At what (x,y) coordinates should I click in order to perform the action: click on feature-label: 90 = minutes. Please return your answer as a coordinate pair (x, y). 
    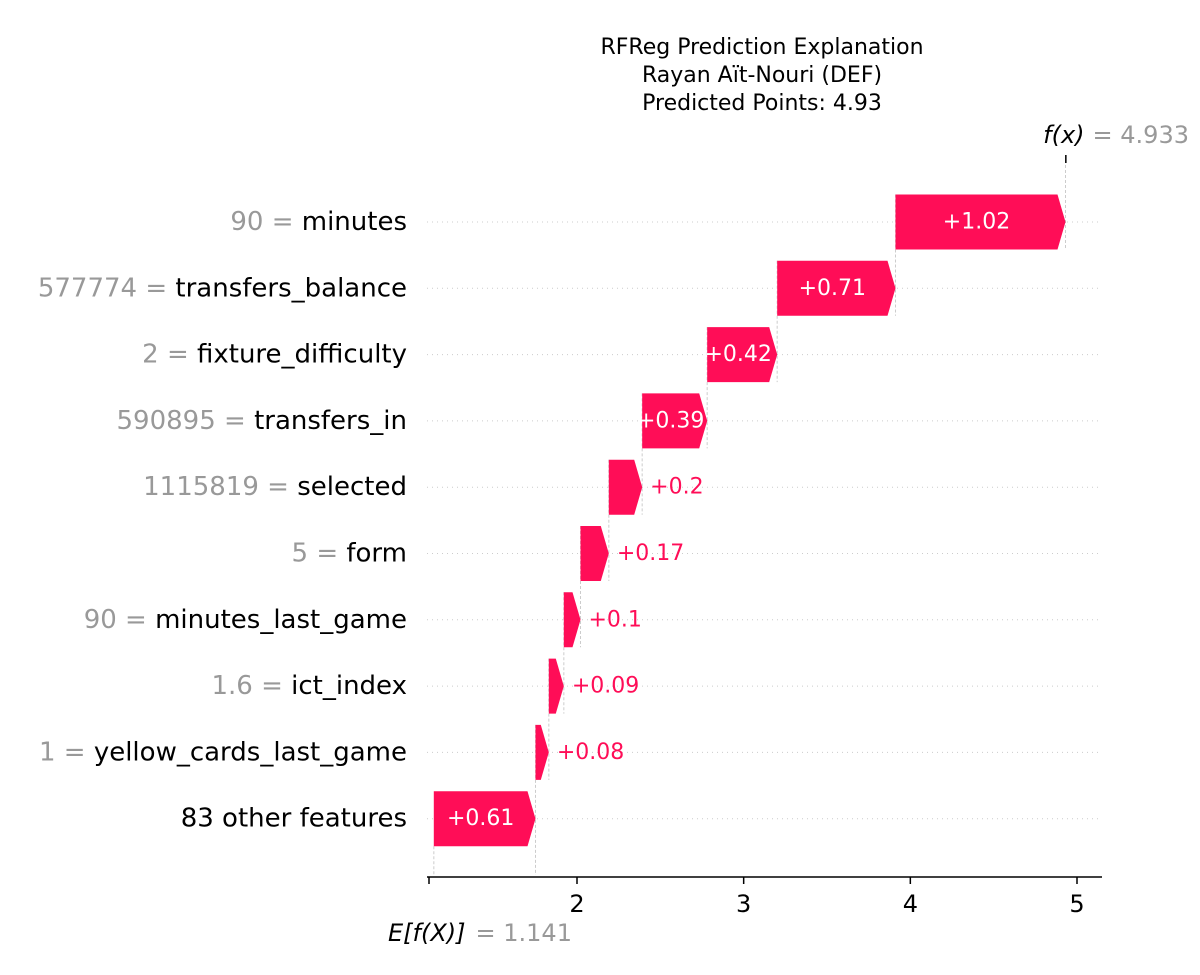
    Looking at the image, I should click on (318, 222).